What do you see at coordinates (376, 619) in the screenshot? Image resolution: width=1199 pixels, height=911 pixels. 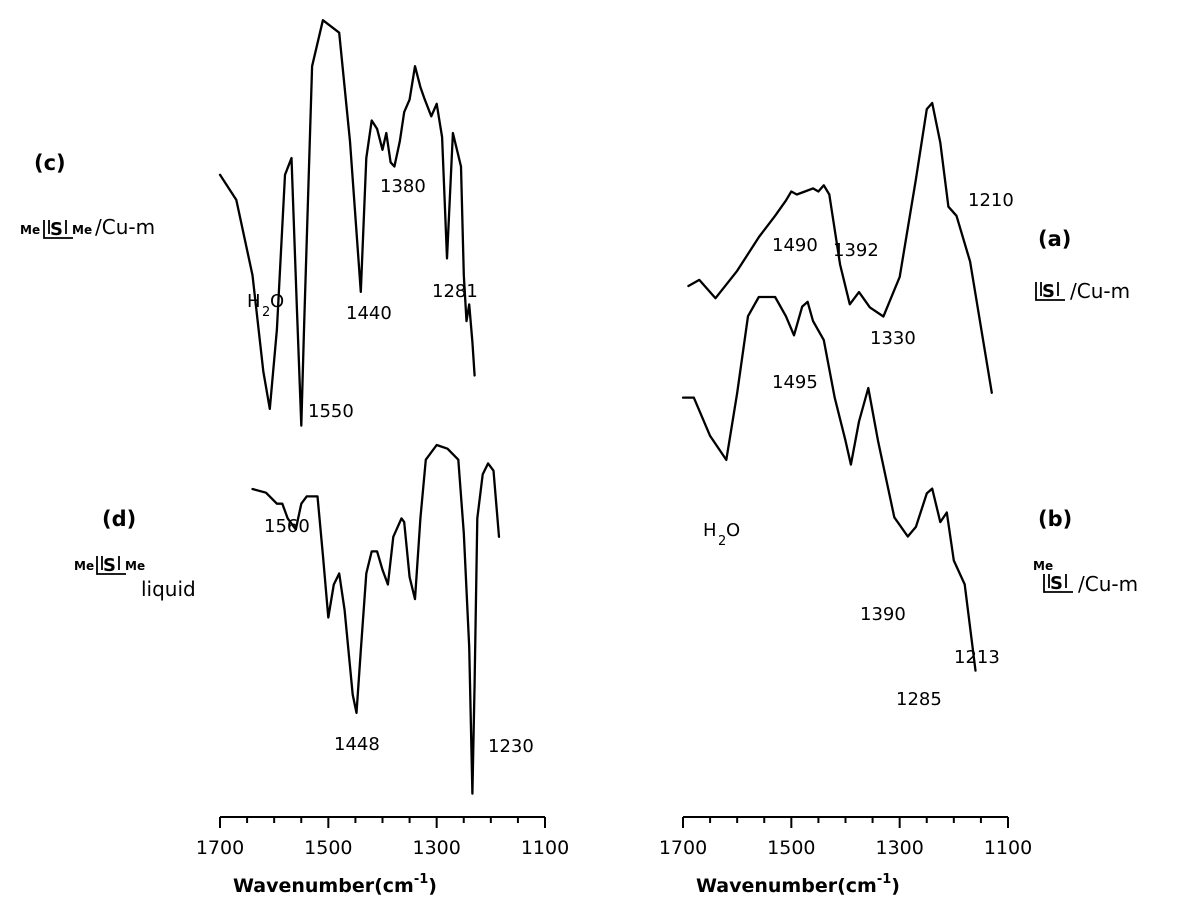 I see `spectrum-curve-d` at bounding box center [376, 619].